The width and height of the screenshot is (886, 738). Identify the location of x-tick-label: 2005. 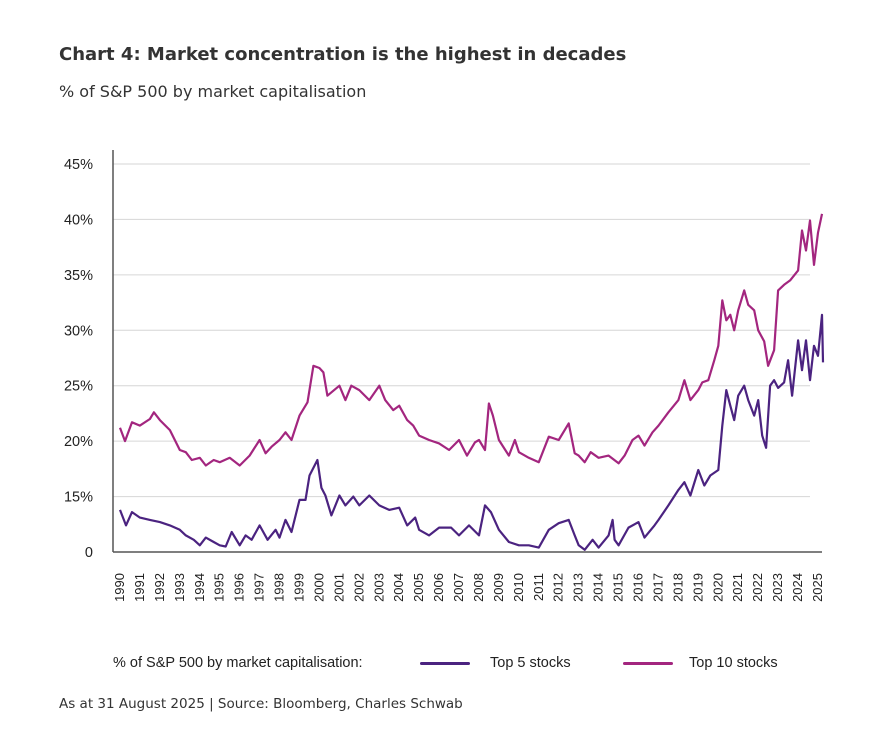
(418, 587).